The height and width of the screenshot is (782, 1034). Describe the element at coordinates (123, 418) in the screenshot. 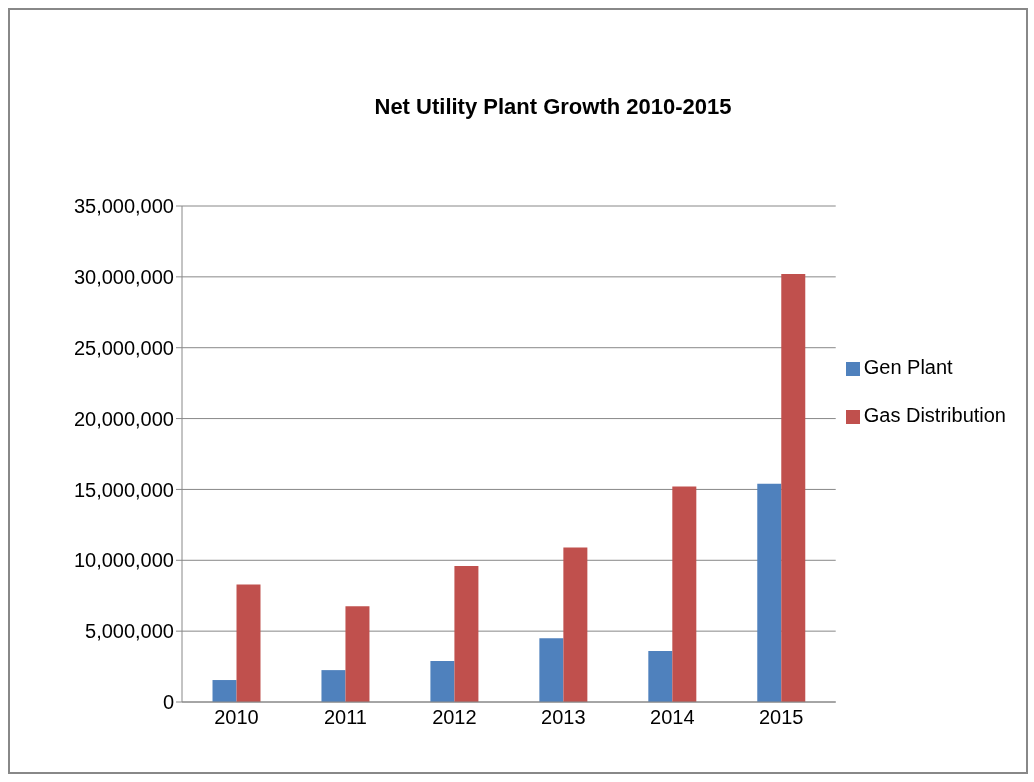

I see `y-tick-label: 20,000,000` at that location.